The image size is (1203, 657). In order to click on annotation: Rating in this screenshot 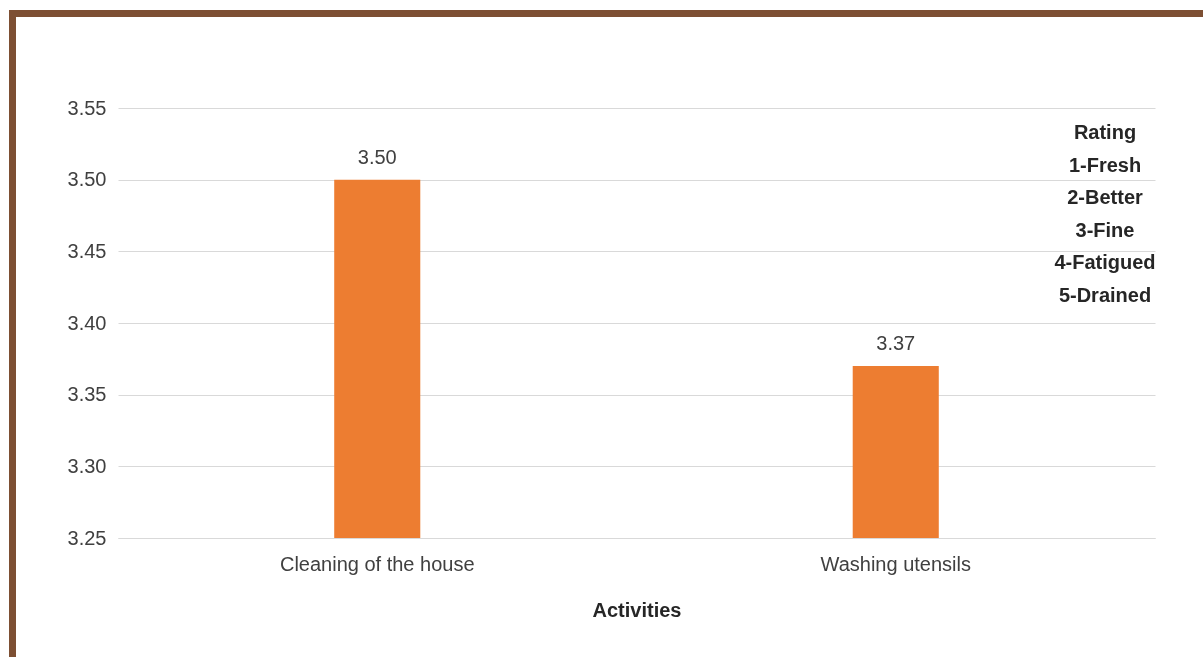, I will do `click(1105, 132)`.